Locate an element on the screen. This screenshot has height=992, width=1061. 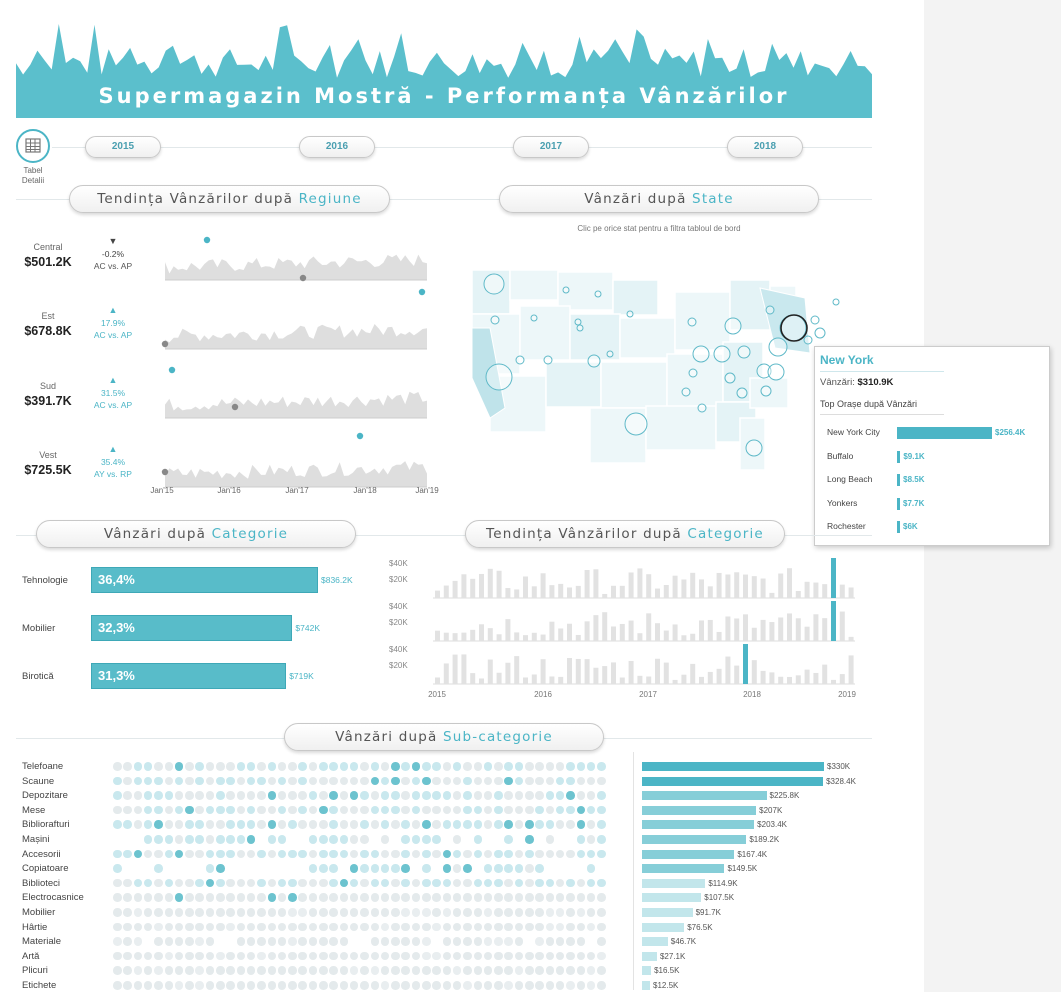
region-compare: AC vs. AP is located at coordinates (113, 405).